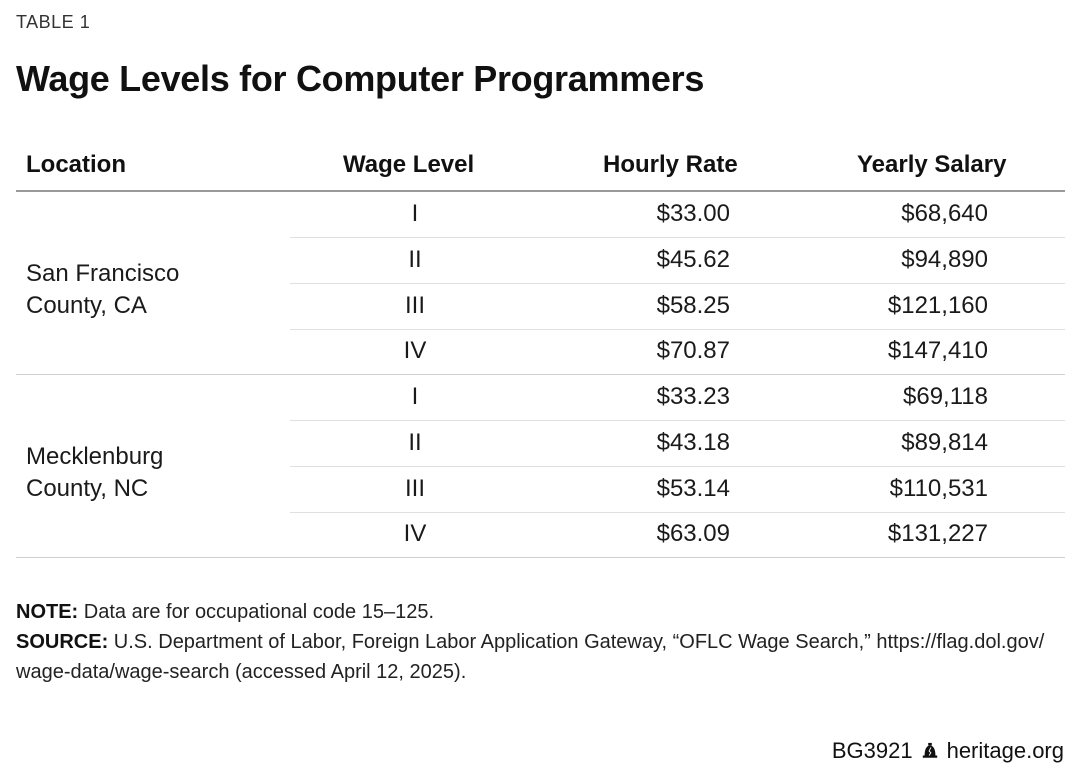 The height and width of the screenshot is (775, 1080). I want to click on table-row: III $58.25 $121,160, so click(677, 307).